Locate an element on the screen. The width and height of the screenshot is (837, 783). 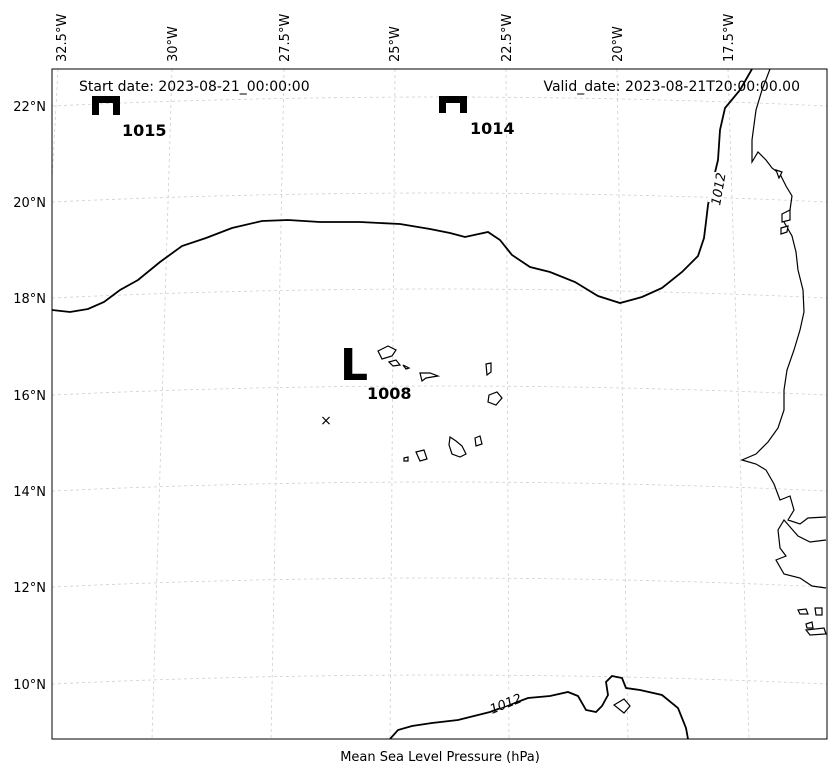
pressure-value: 1008 is located at coordinates (389, 393).